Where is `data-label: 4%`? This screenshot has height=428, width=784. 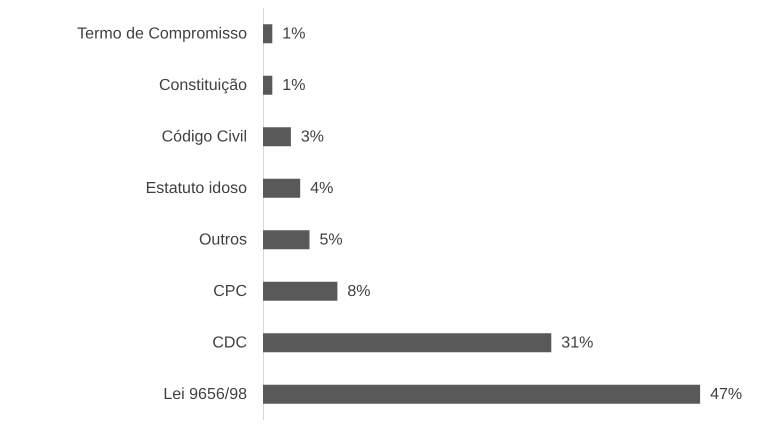
data-label: 4% is located at coordinates (322, 188).